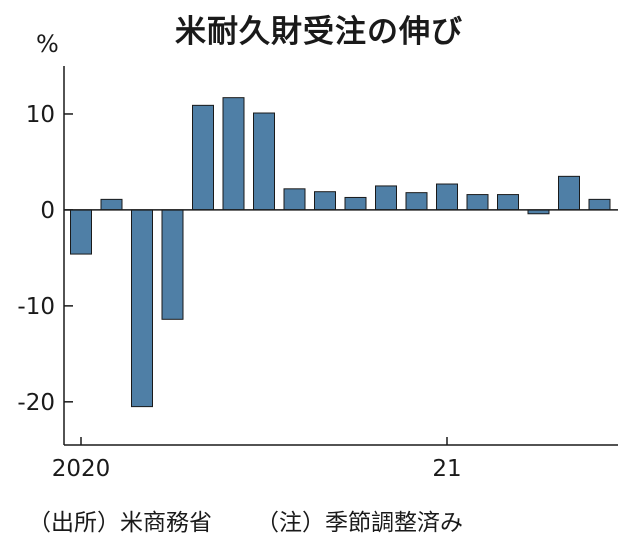 This screenshot has width=638, height=548. What do you see at coordinates (36, 307) in the screenshot?
I see `y-tick-label: -10` at bounding box center [36, 307].